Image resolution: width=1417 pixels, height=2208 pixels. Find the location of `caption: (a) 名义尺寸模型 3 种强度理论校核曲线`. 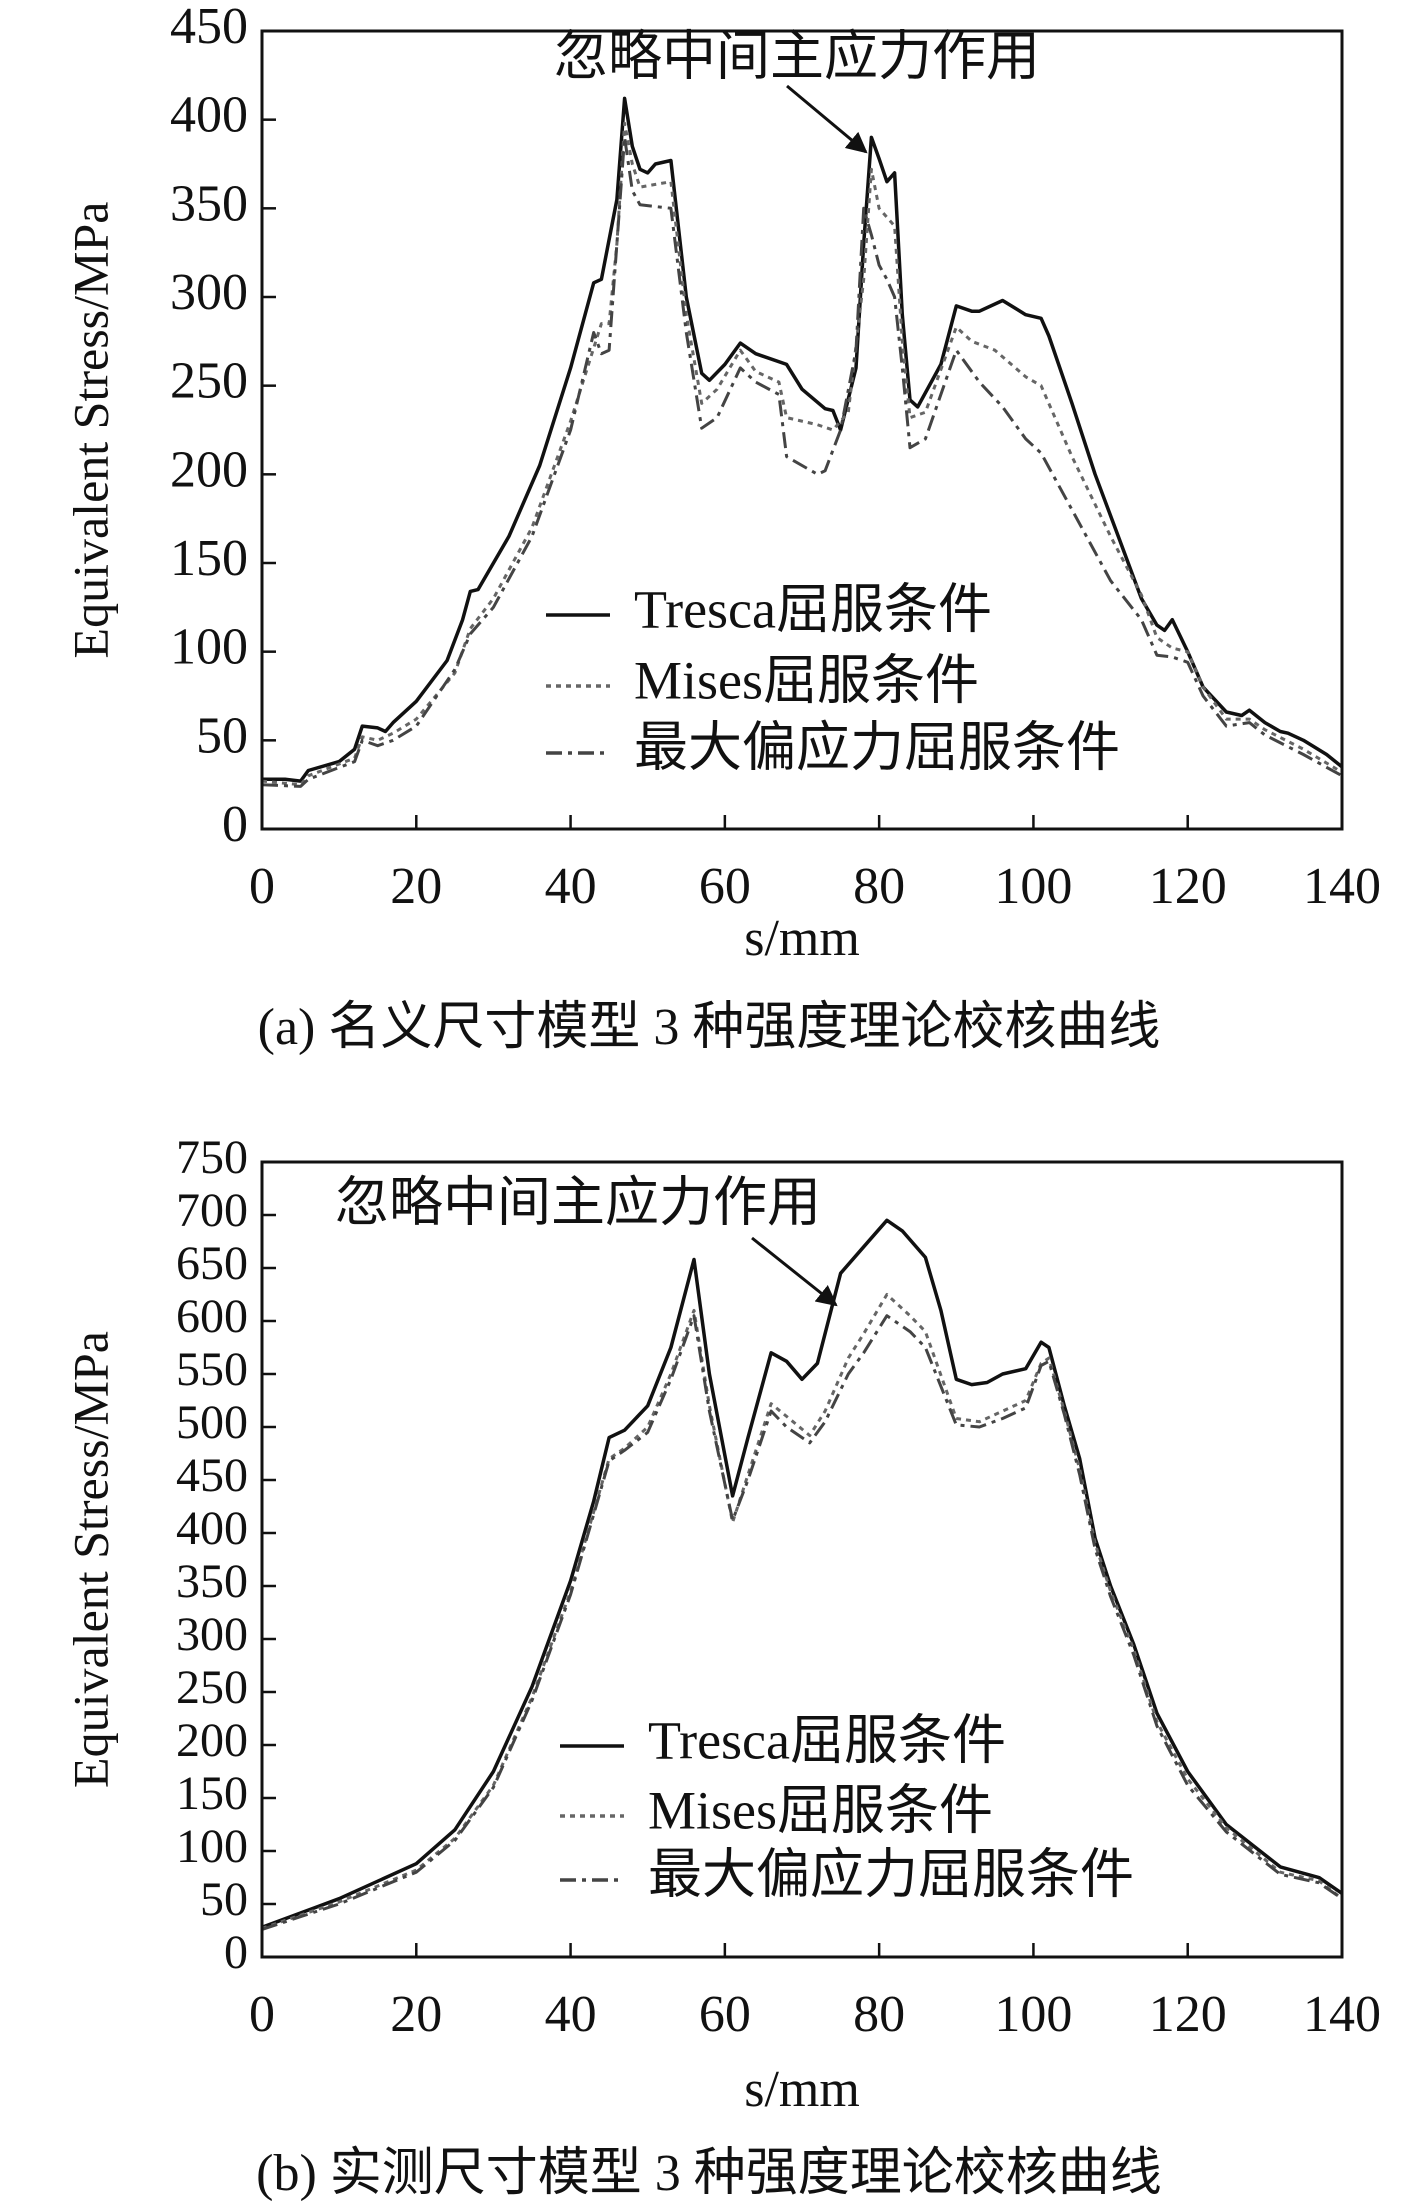

caption: (a) 名义尺寸模型 3 种强度理论校核曲线 is located at coordinates (709, 1027).